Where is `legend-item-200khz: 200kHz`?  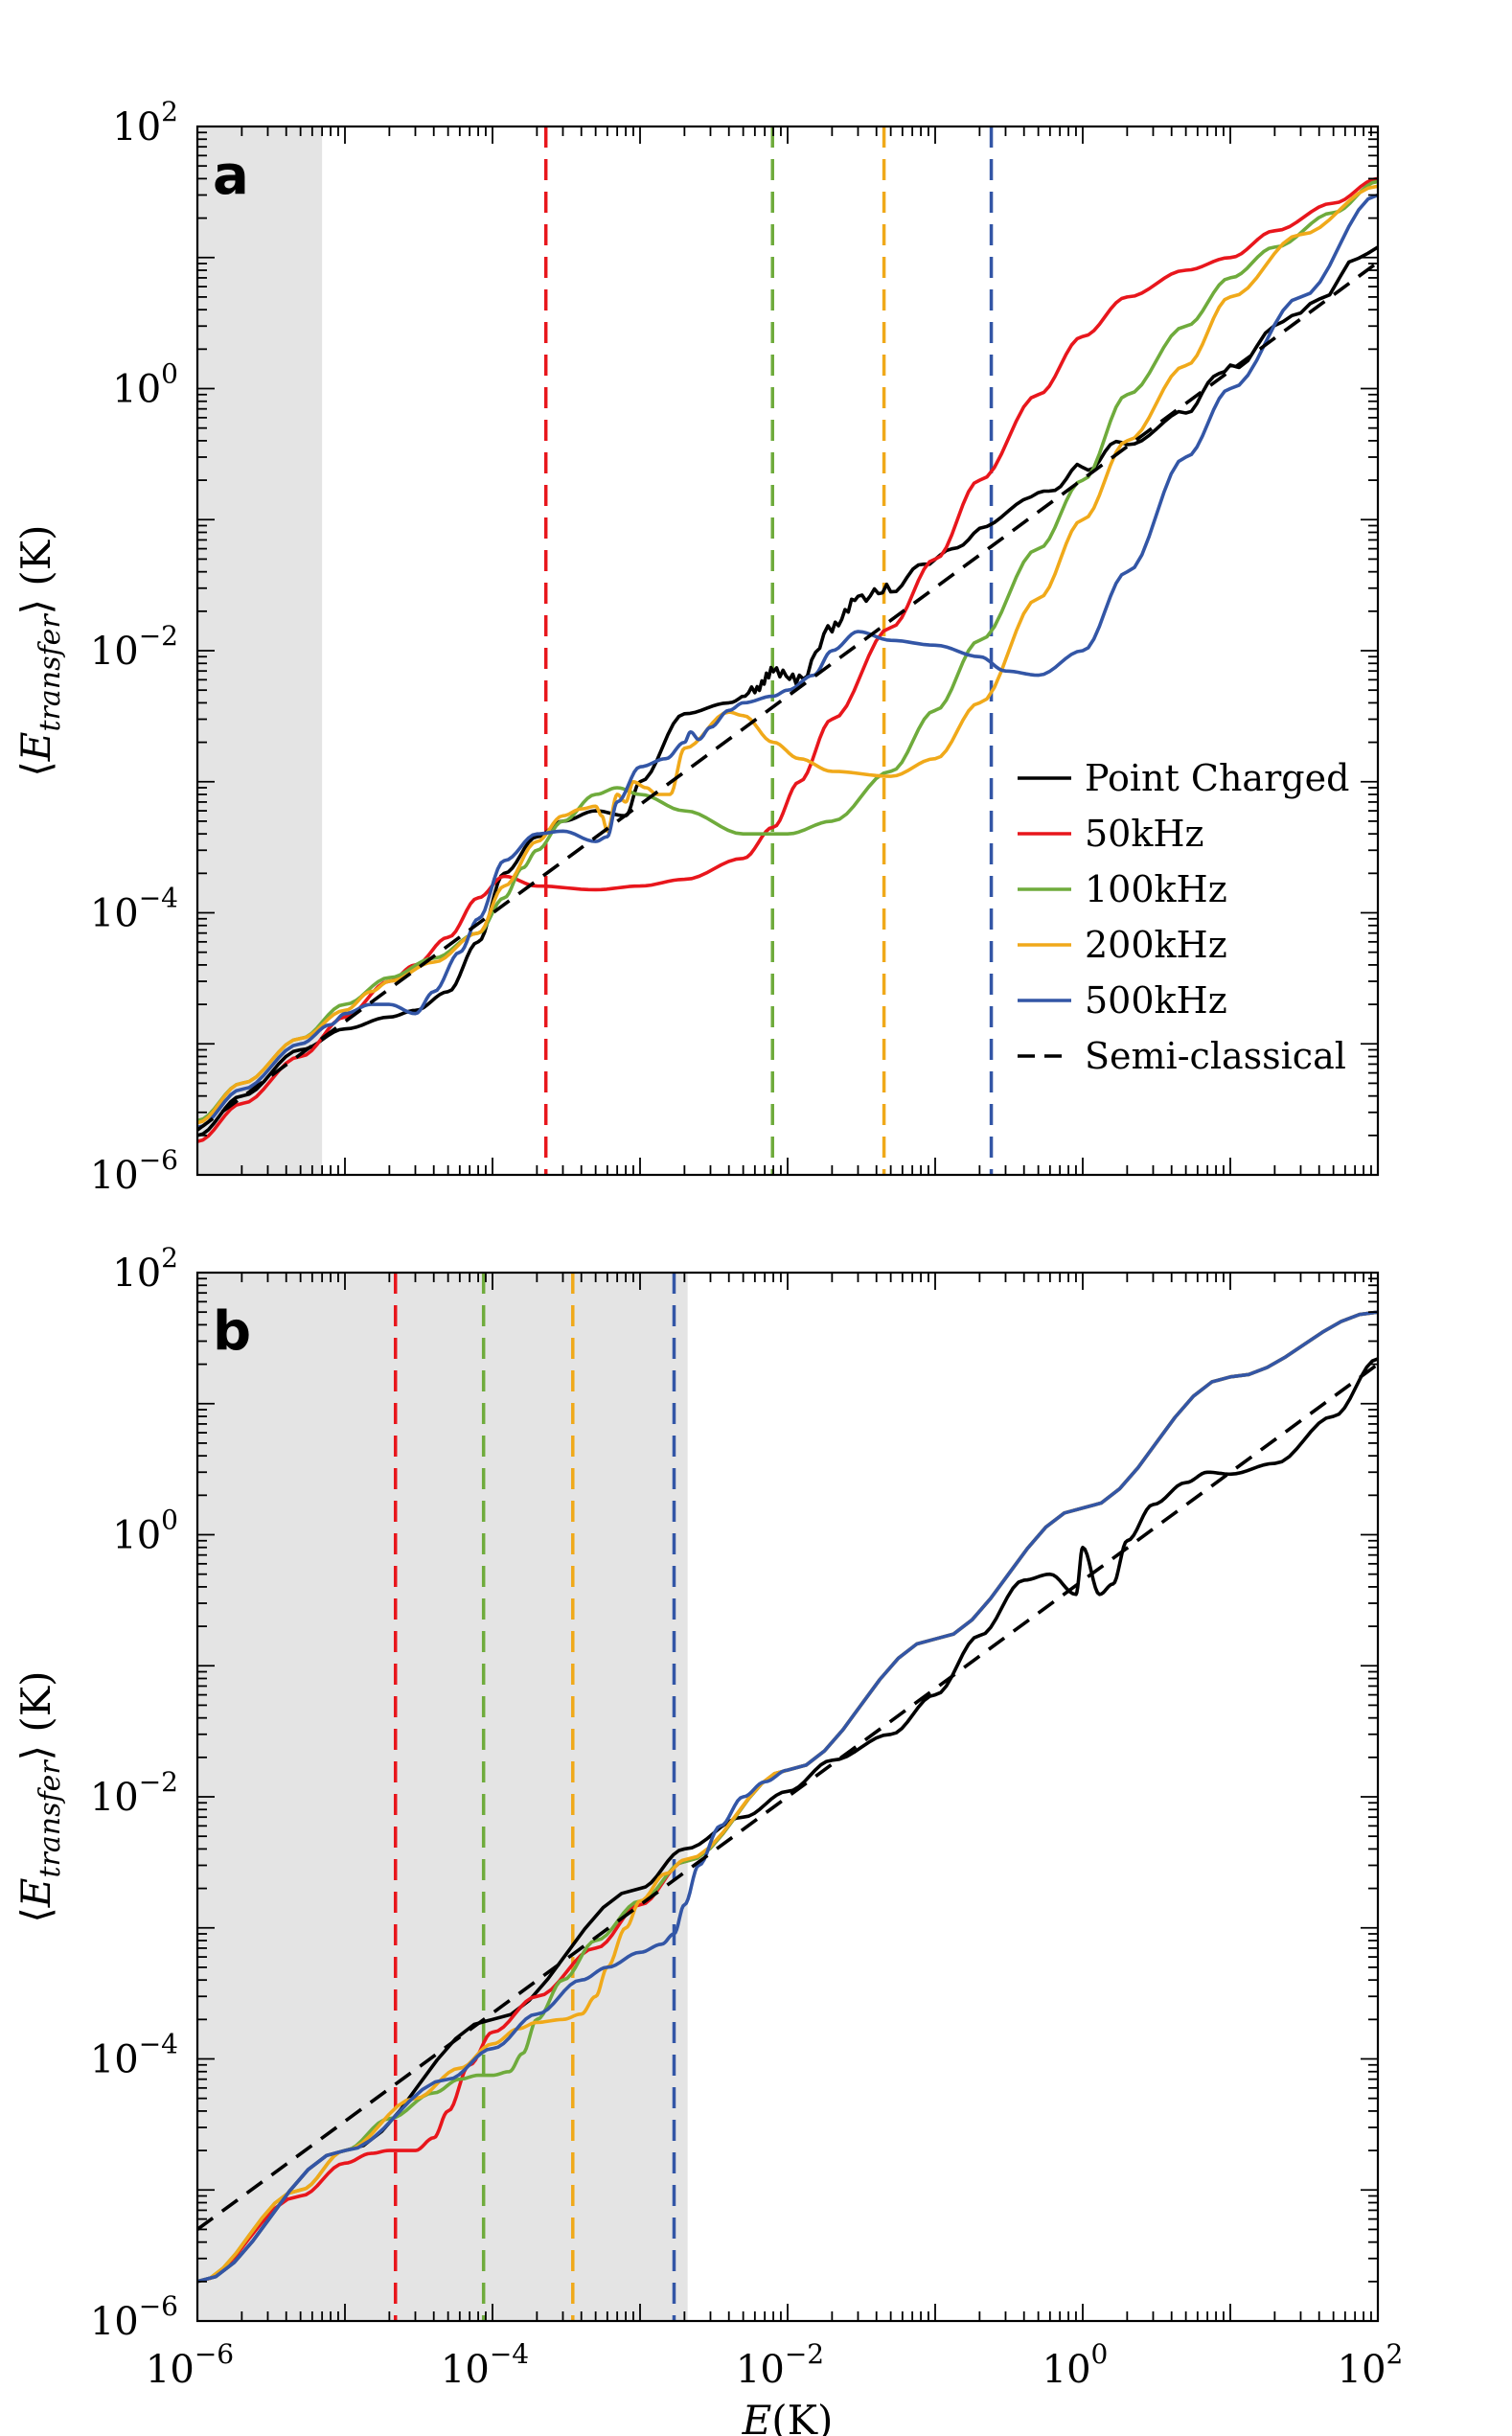 legend-item-200khz: 200kHz is located at coordinates (1122, 945).